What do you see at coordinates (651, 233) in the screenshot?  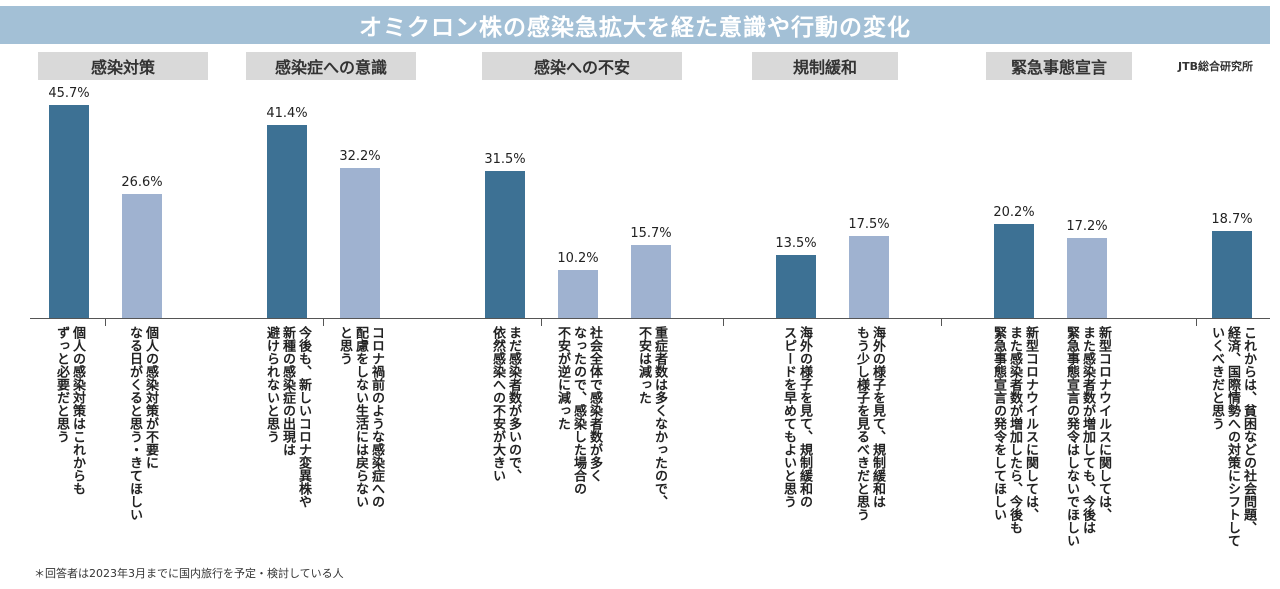 I see `data-label: 15.7%` at bounding box center [651, 233].